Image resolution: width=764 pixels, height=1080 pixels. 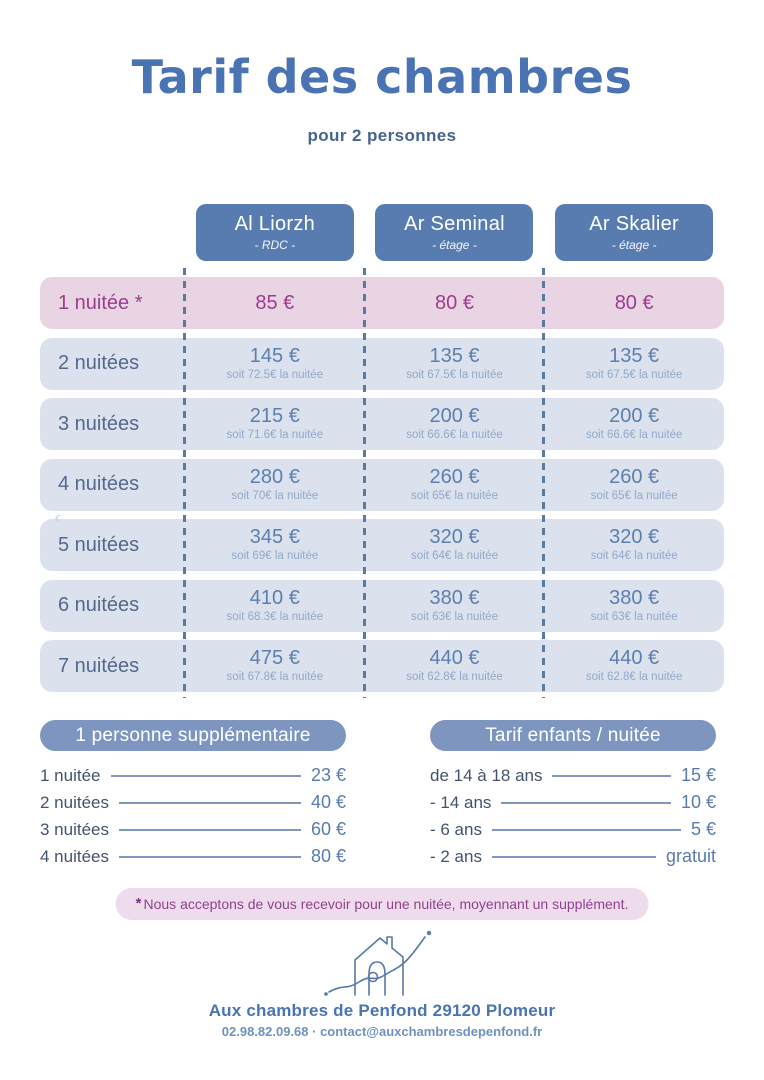 I want to click on room-header-ar-seminal: Ar Seminal - étage -, so click(x=454, y=232).